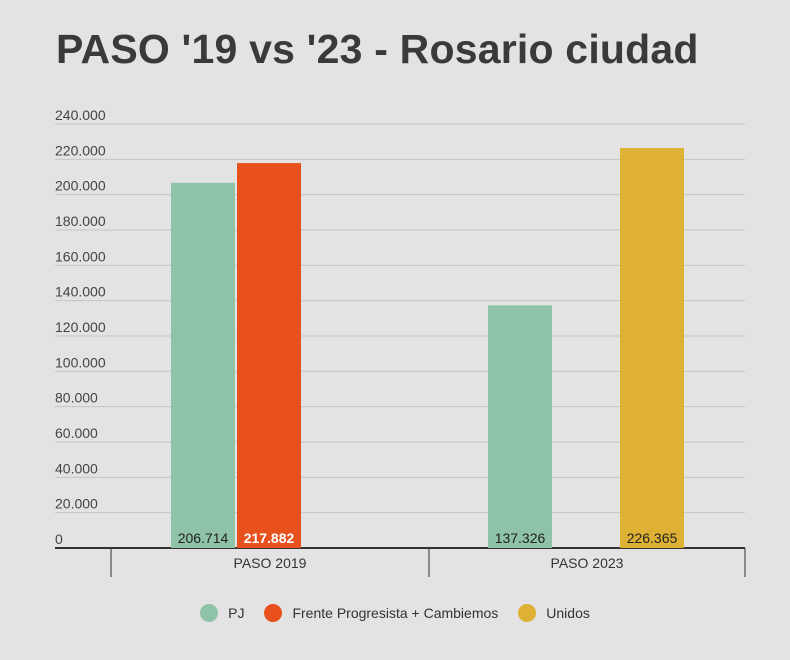 This screenshot has width=790, height=660. I want to click on y-tick-label: 160.000, so click(80, 256).